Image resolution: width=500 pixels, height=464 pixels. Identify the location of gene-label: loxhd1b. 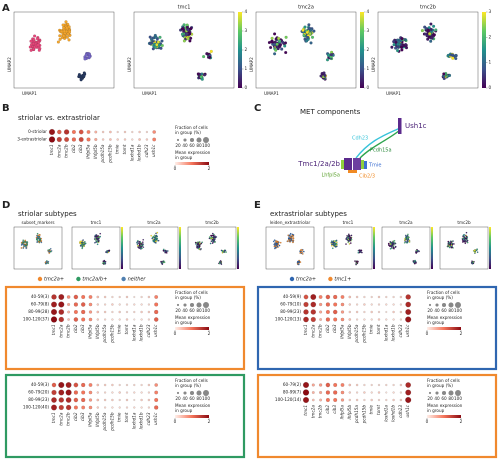
(141, 332).